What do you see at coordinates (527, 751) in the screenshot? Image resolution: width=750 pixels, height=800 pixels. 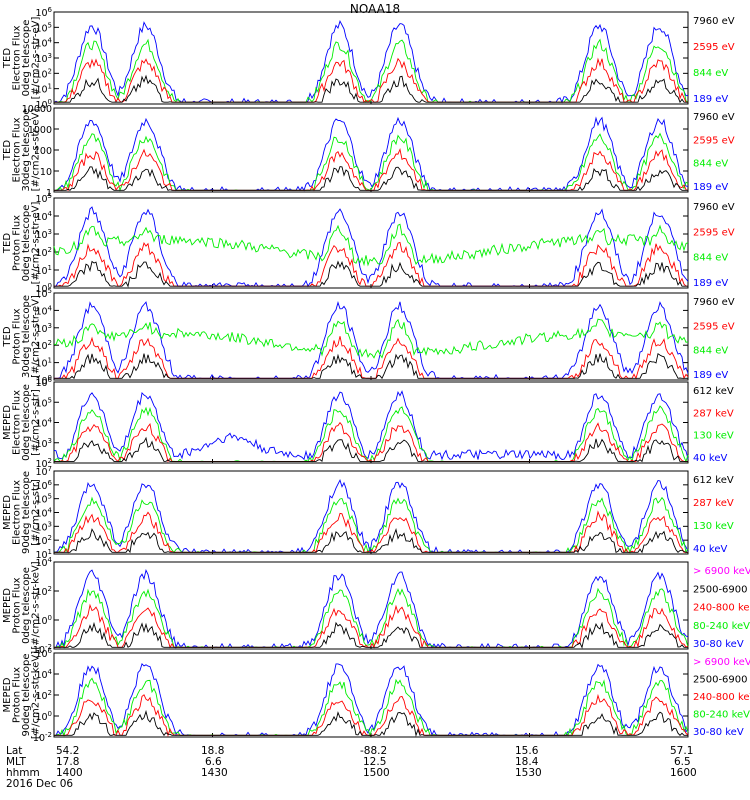 I see `footer-lat-value: 15.6` at bounding box center [527, 751].